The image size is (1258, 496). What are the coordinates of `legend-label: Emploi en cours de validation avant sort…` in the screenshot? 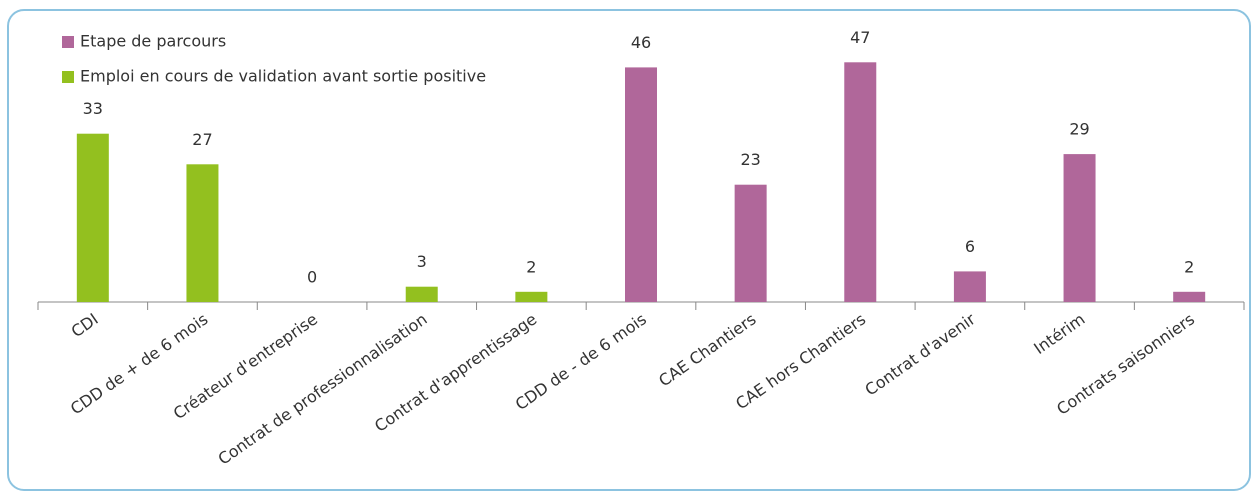 It's located at (283, 76).